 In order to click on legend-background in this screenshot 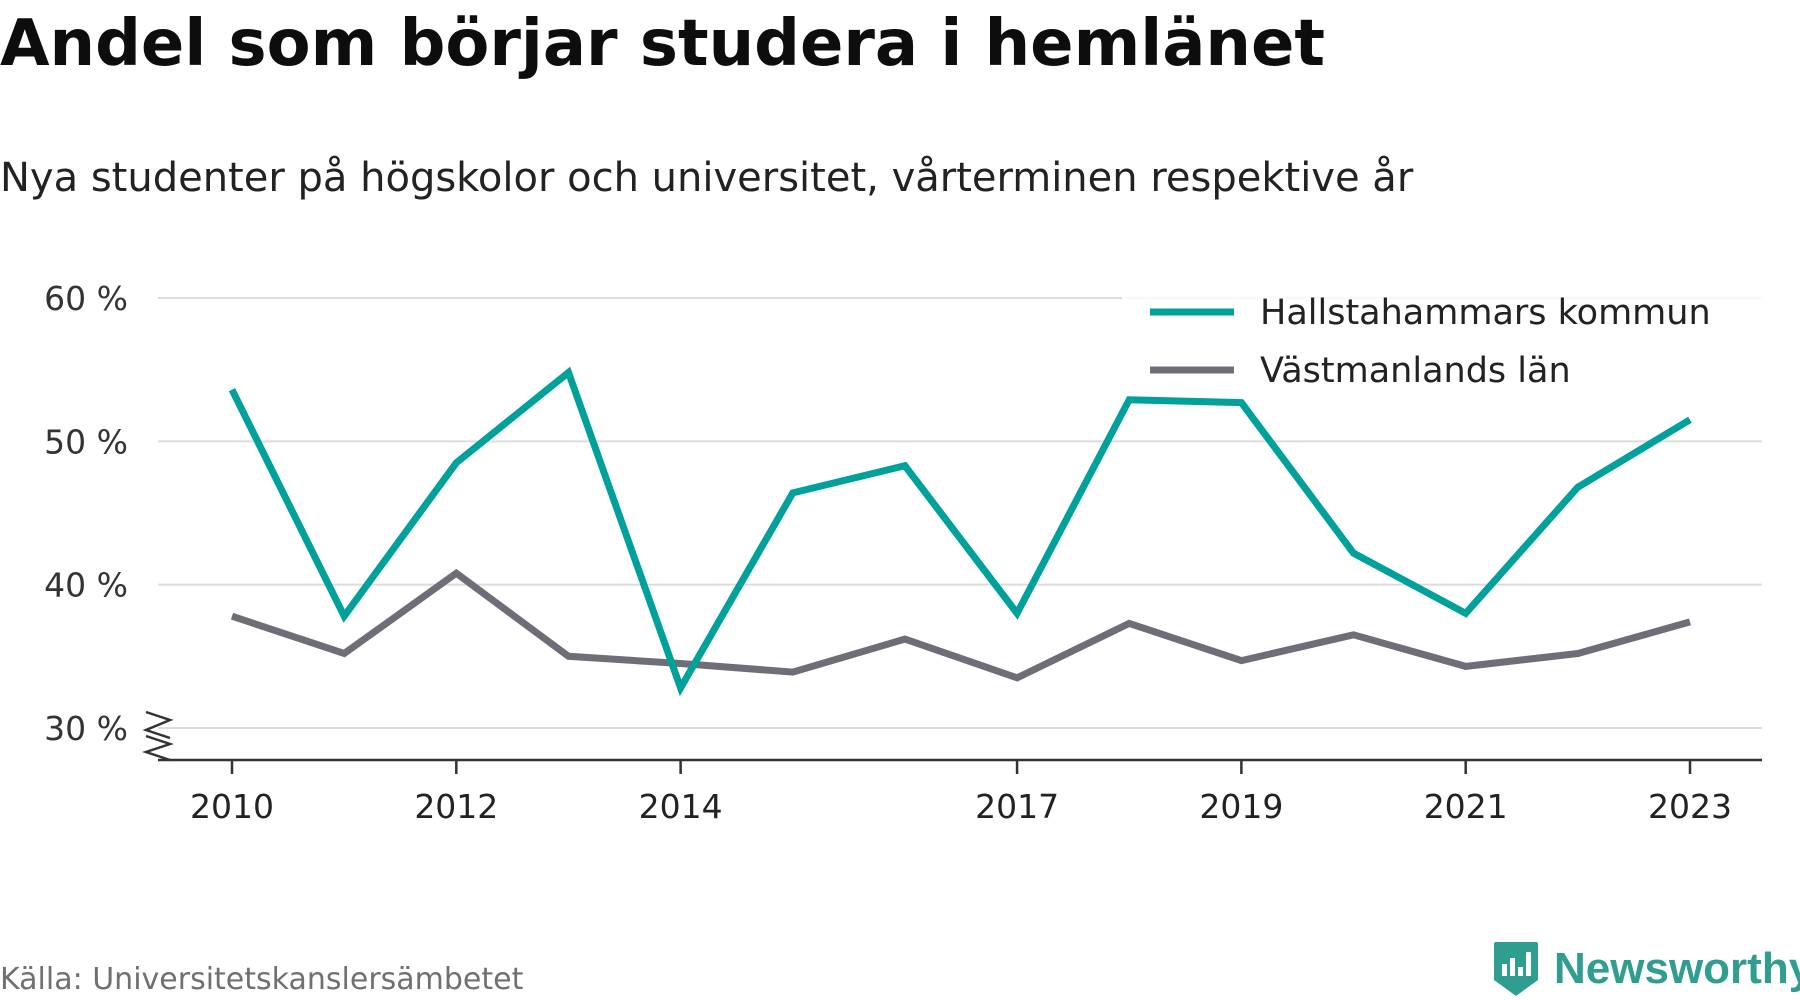, I will do `click(1442, 336)`.